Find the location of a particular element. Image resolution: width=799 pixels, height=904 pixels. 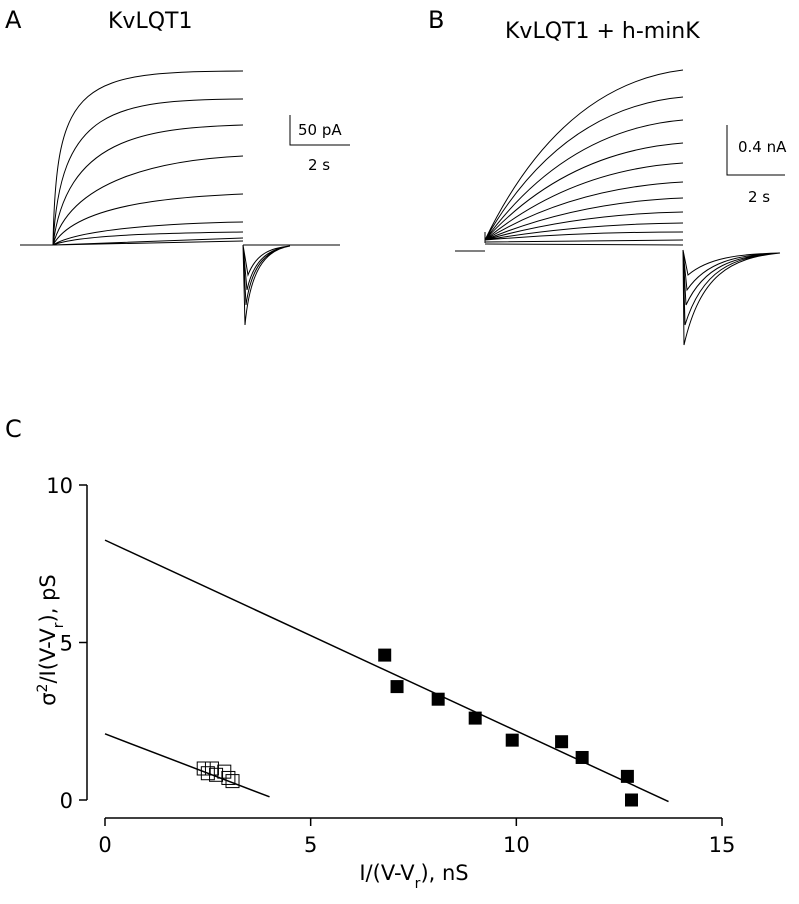

y-tick-label: 5 is located at coordinates (66, 644).